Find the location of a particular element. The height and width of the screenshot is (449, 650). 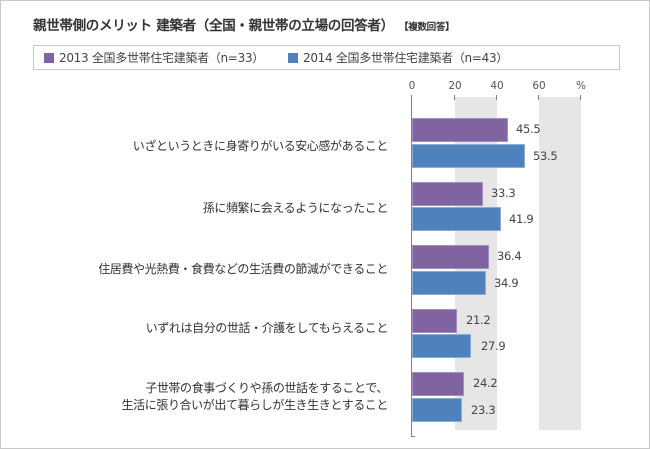

legend-label-2013: 2013 全国多世帯住宅建築者（n=33） is located at coordinates (161, 58).